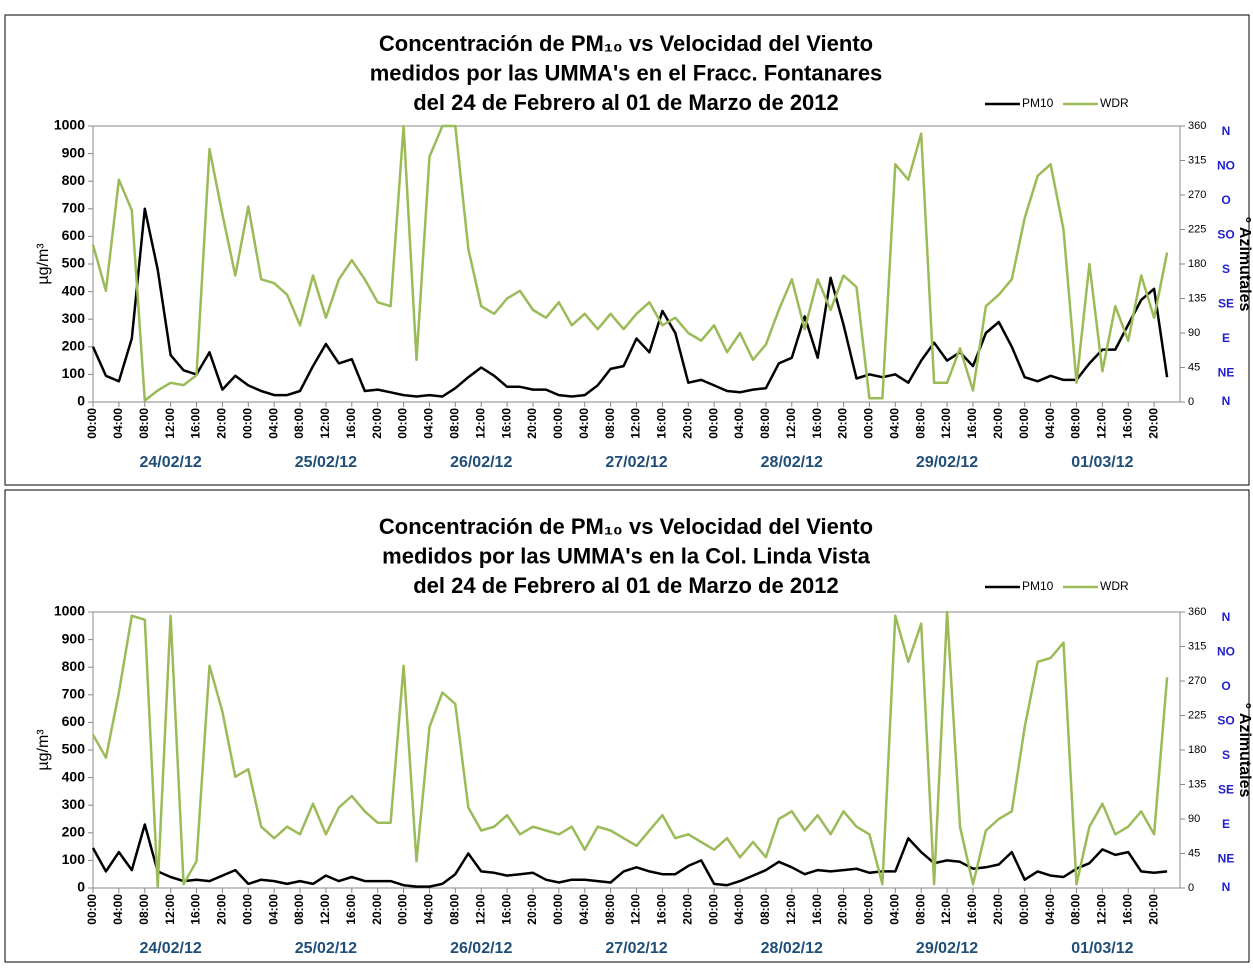  Describe the element at coordinates (626, 102) in the screenshot. I see `chart-title: del 24 de Febrero al 01 de Marzo de 2012` at that location.